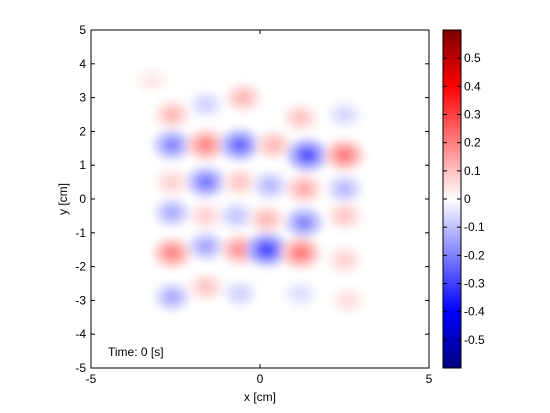 The image size is (550, 413). Describe the element at coordinates (260, 397) in the screenshot. I see `x-axis-label: x [cm]` at that location.